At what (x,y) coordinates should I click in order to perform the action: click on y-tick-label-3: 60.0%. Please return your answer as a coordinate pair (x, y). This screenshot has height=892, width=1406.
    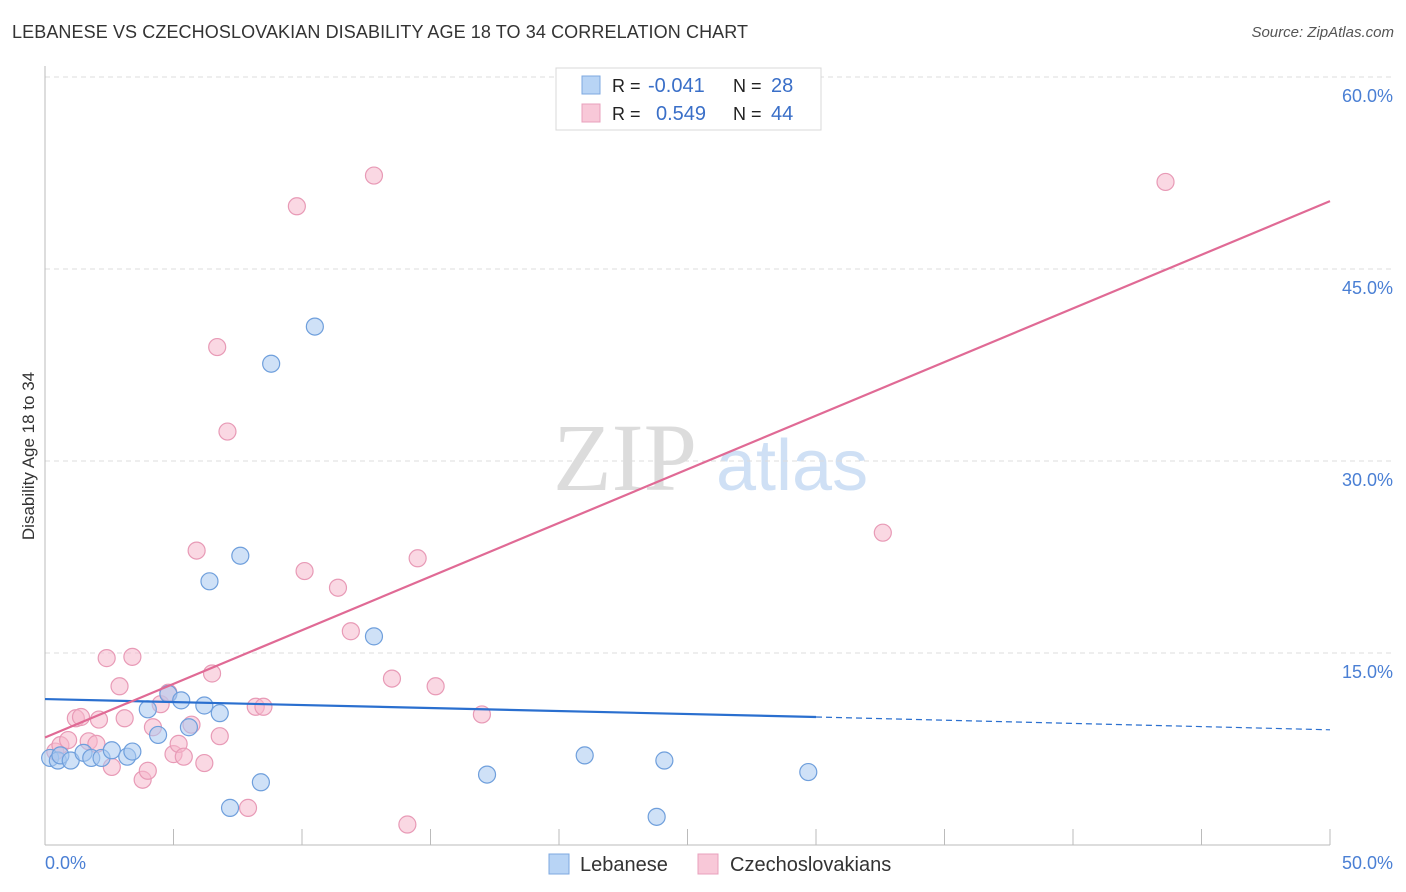
    Looking at the image, I should click on (1367, 96).